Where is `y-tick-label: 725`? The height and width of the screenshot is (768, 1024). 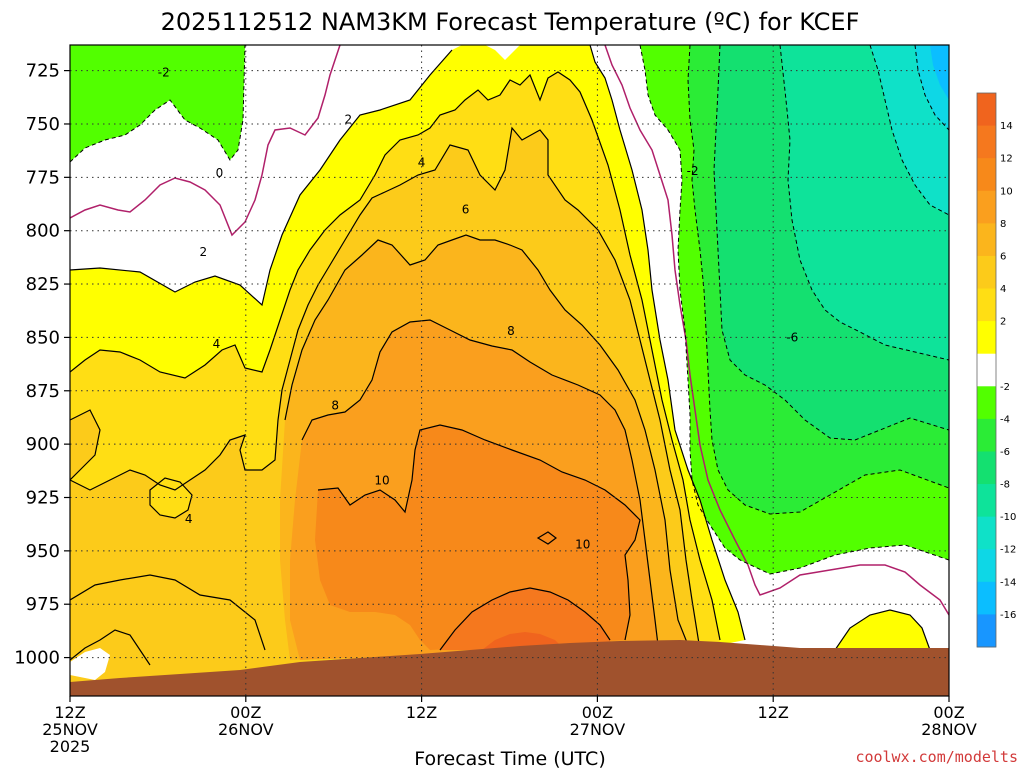 y-tick-label: 725 is located at coordinates (43, 71).